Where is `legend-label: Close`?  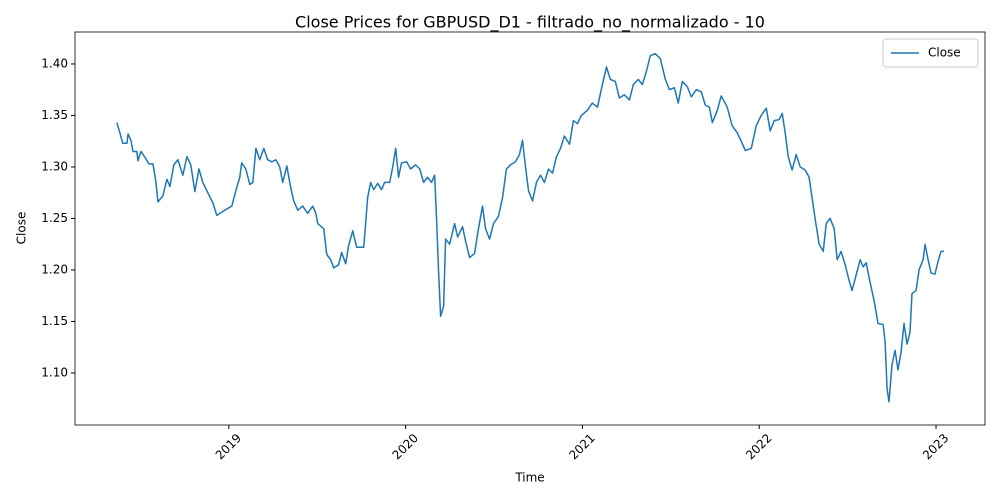 legend-label: Close is located at coordinates (944, 53).